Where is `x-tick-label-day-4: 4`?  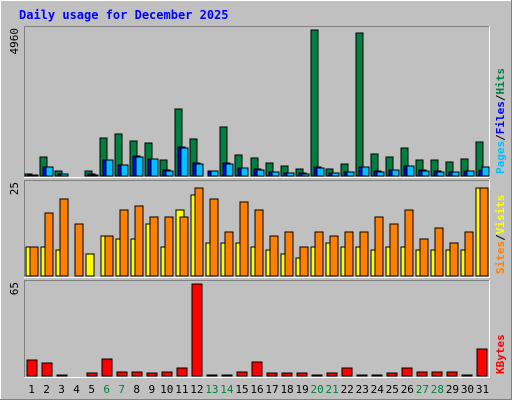 x-tick-label-day-4: 4 is located at coordinates (76, 389).